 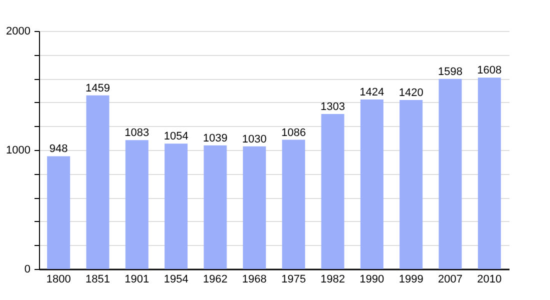 I want to click on data-label: 1030, so click(x=254, y=139).